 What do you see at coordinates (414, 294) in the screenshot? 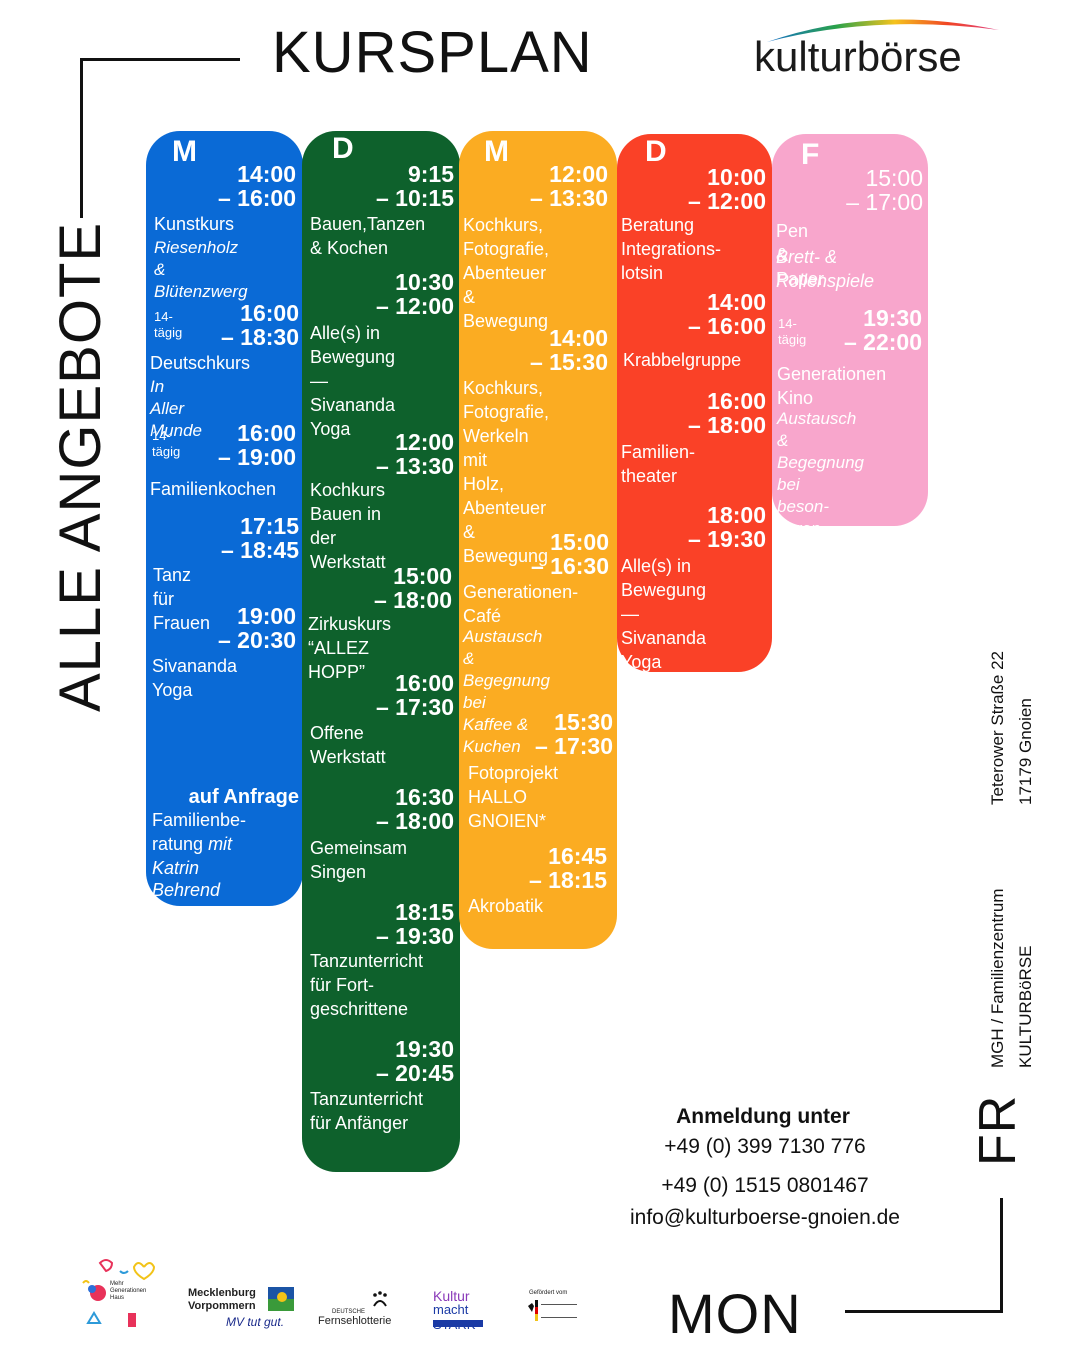
I see `event-time: 10:30 – 12:00` at bounding box center [414, 294].